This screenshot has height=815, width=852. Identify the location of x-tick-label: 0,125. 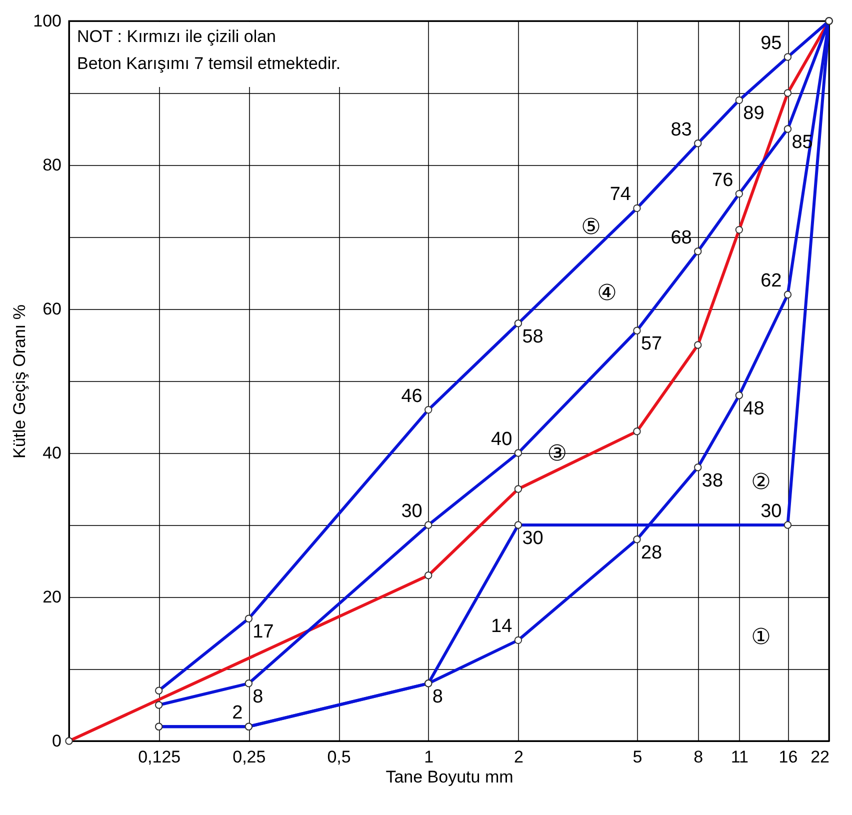
(159, 757).